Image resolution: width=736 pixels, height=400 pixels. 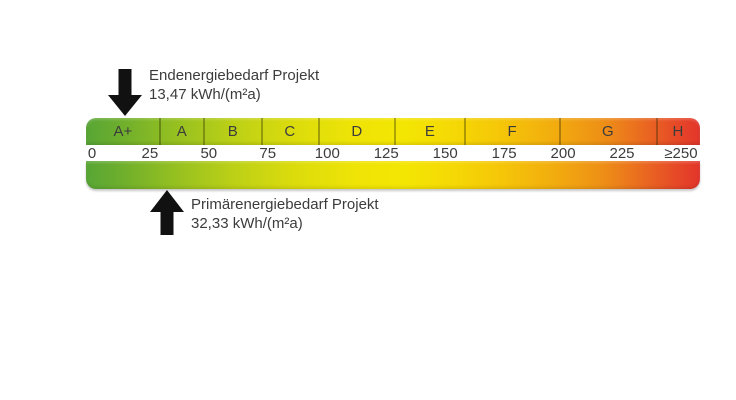 I want to click on tick-label: 0, so click(x=92, y=153).